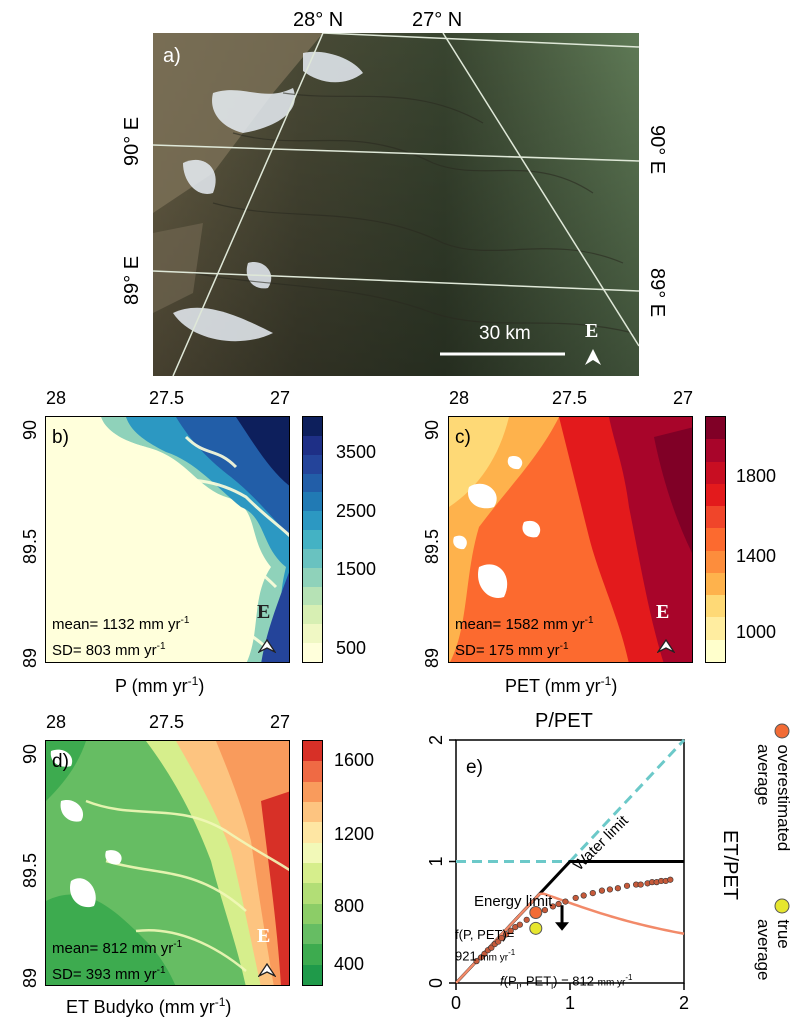  Describe the element at coordinates (356, 569) in the screenshot. I see `cbar-b-tick-2: 1500` at that location.